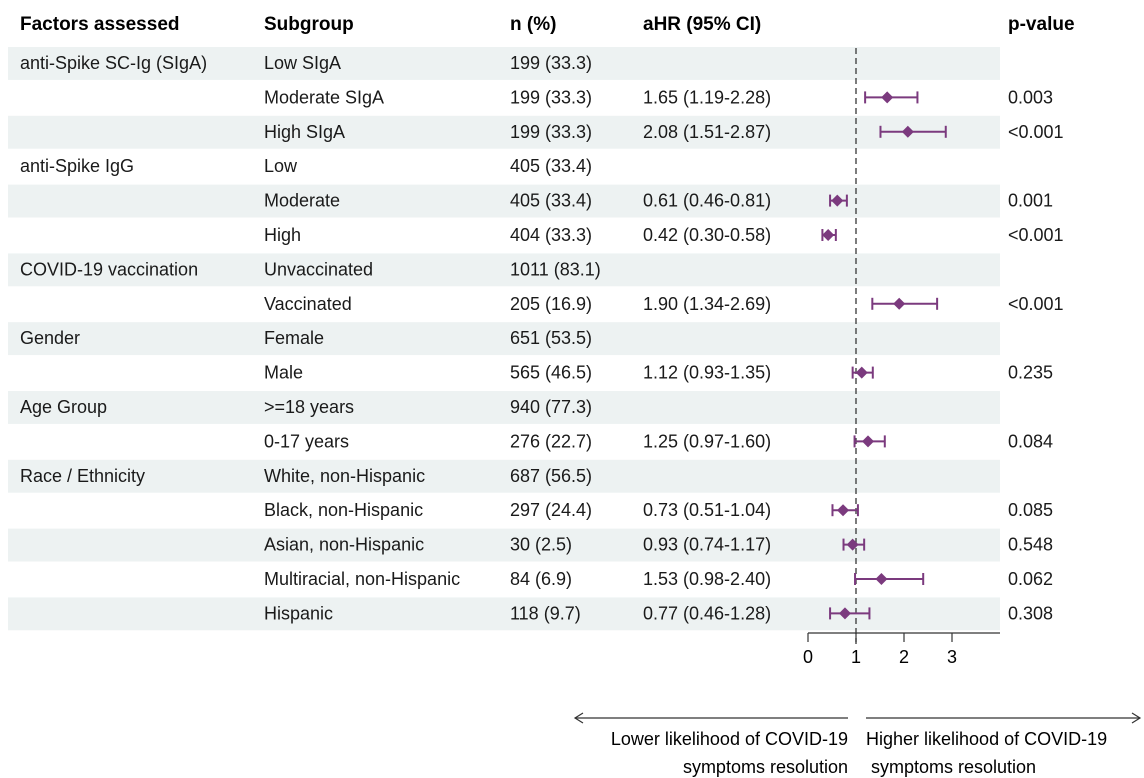 Image resolution: width=1144 pixels, height=778 pixels. What do you see at coordinates (308, 304) in the screenshot?
I see `subgroup-cell: Vaccinated` at bounding box center [308, 304].